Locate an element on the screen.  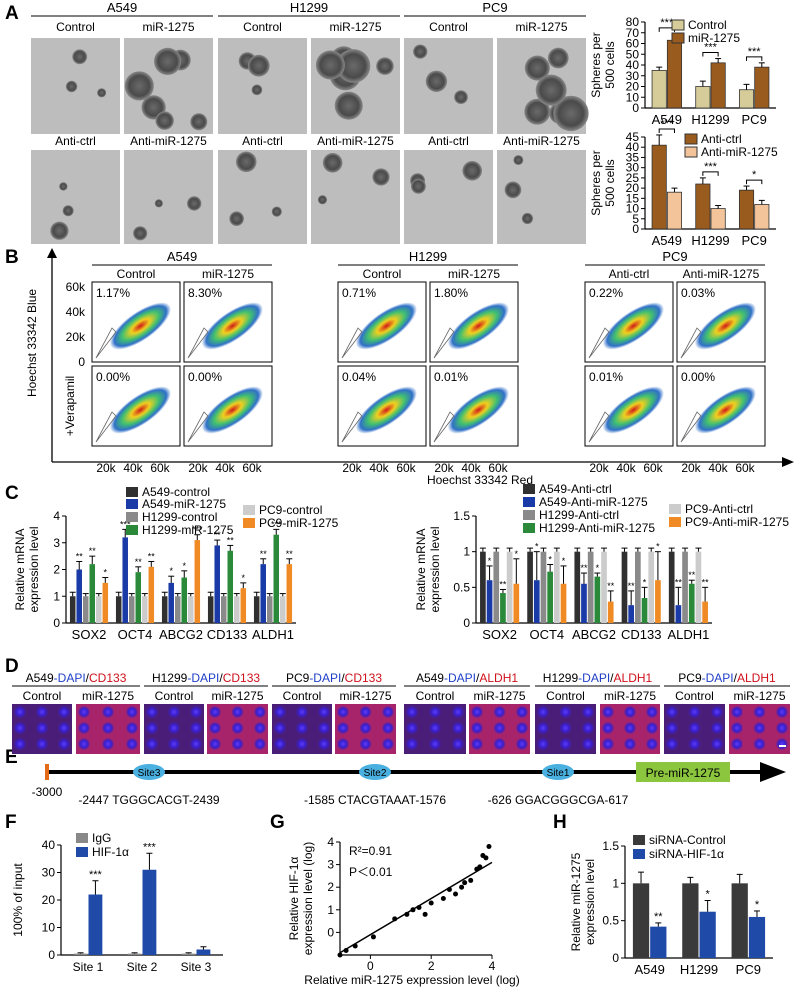
panel-b-x-arrow is located at coordinates (788, 462).